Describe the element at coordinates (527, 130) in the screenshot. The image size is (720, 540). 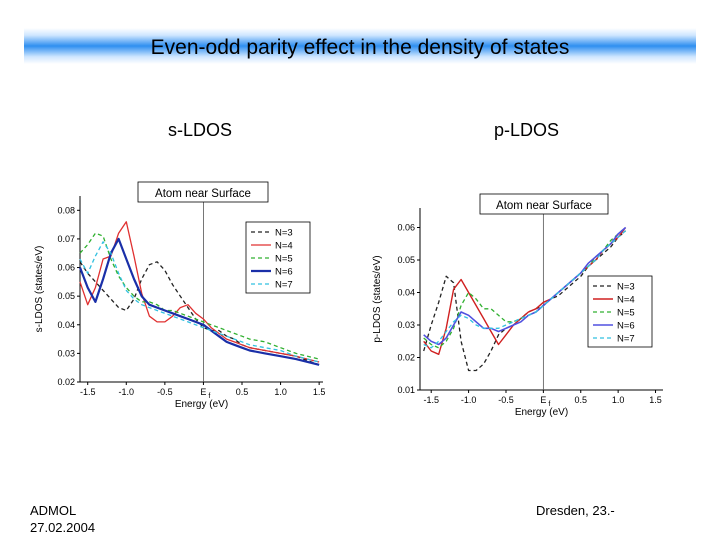
I see `p-ldos-label: p-LDOS` at that location.